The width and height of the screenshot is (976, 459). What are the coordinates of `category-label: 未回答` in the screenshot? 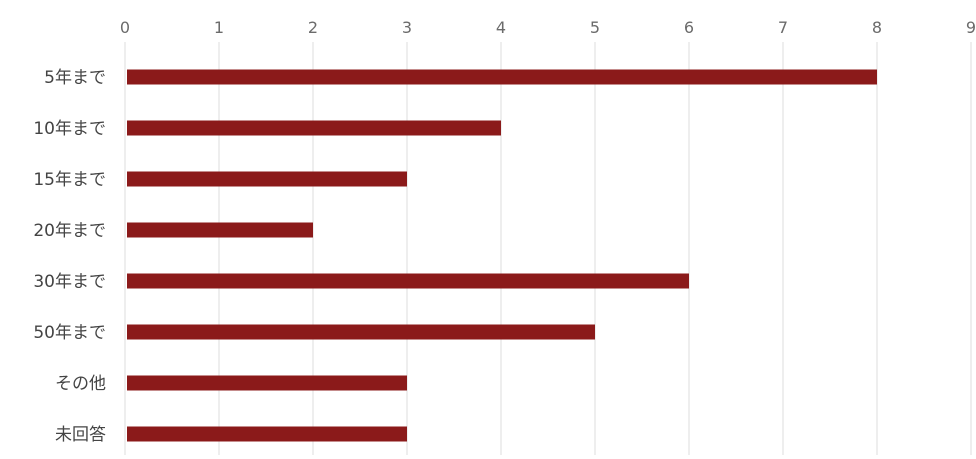 It's located at (80, 435).